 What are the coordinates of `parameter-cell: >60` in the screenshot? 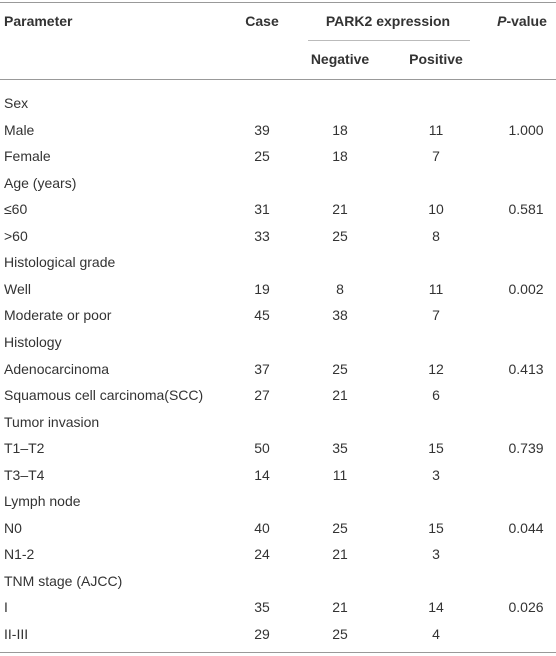 It's located at (16, 235).